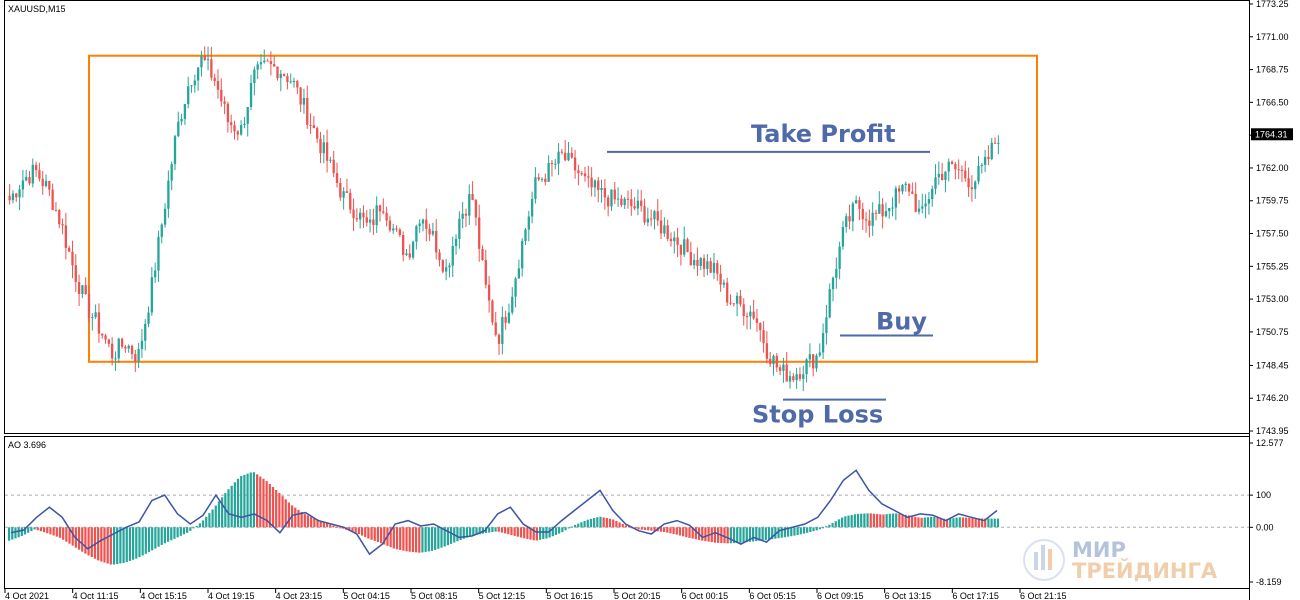 The image size is (1300, 600). I want to click on ao-signal-path, so click(504, 512).